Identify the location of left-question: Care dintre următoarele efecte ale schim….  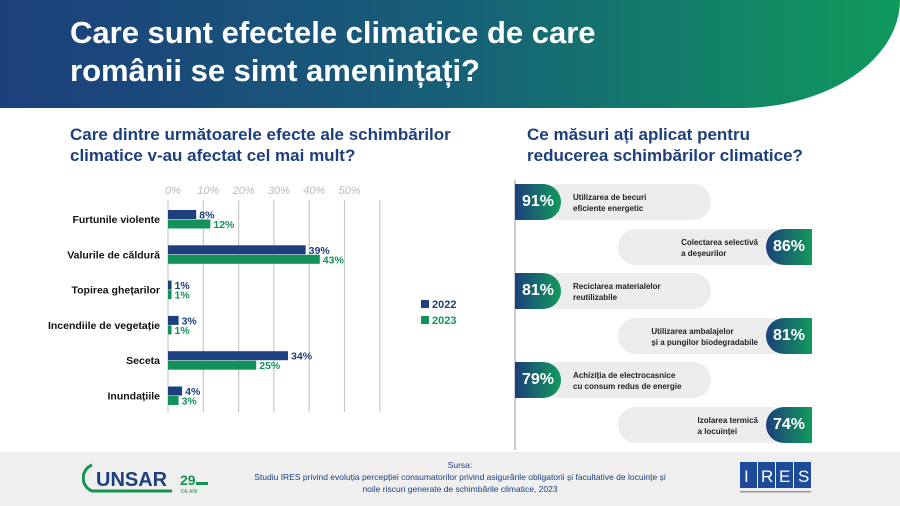
(260, 145).